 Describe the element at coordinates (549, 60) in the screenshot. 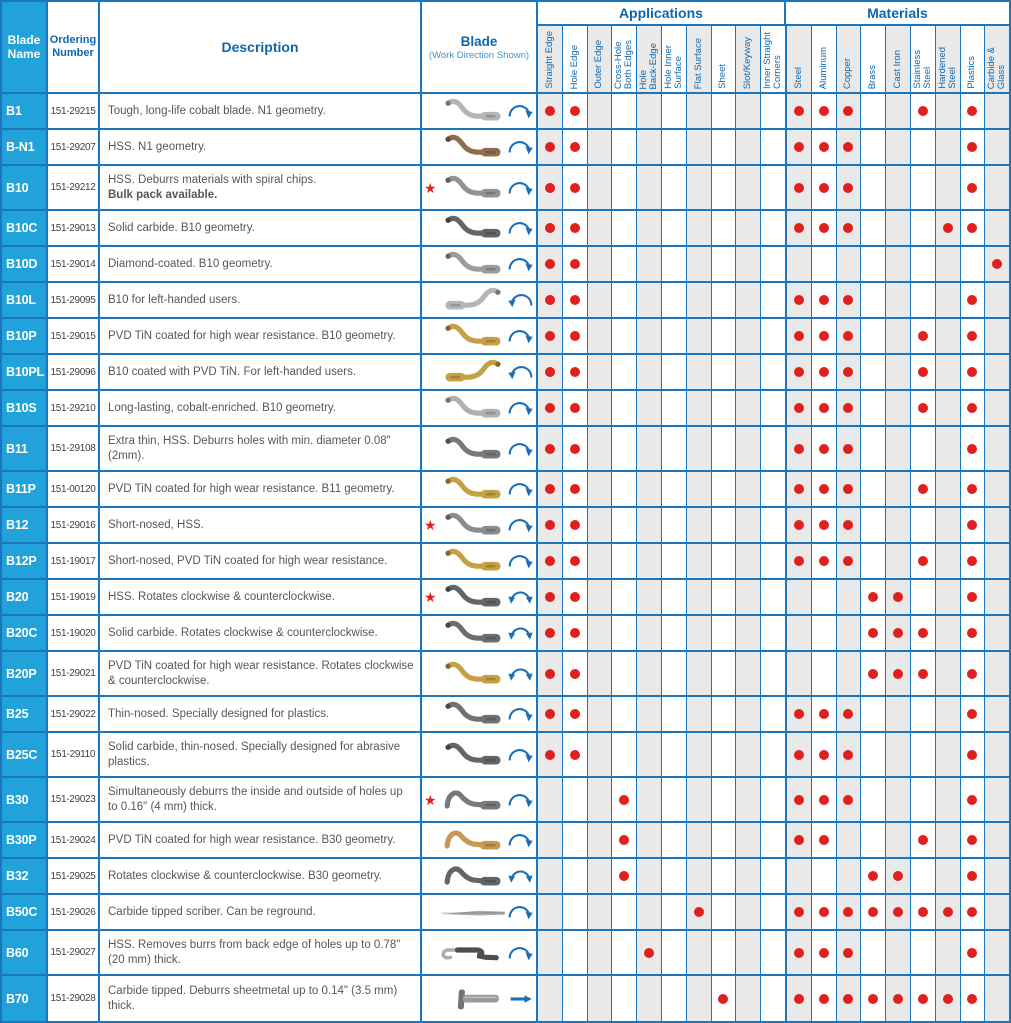

I see `column-label-text: Straight Edge` at that location.